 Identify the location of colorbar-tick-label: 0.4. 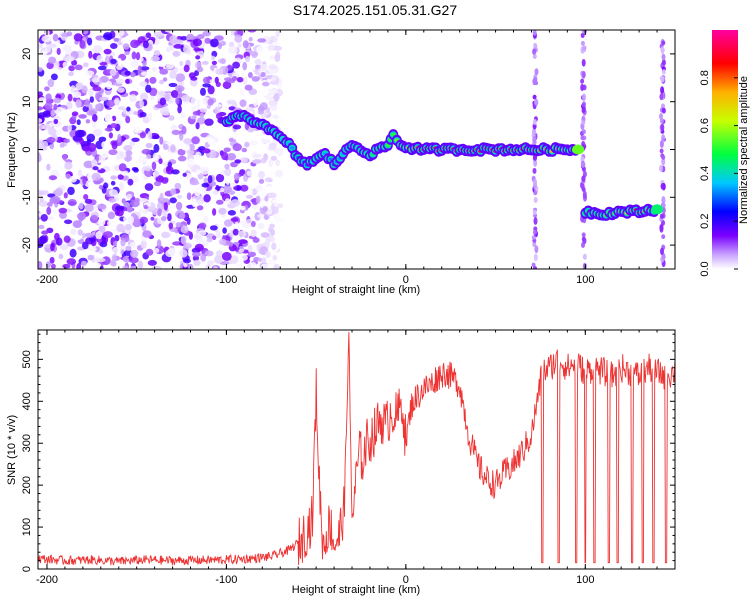
(705, 173).